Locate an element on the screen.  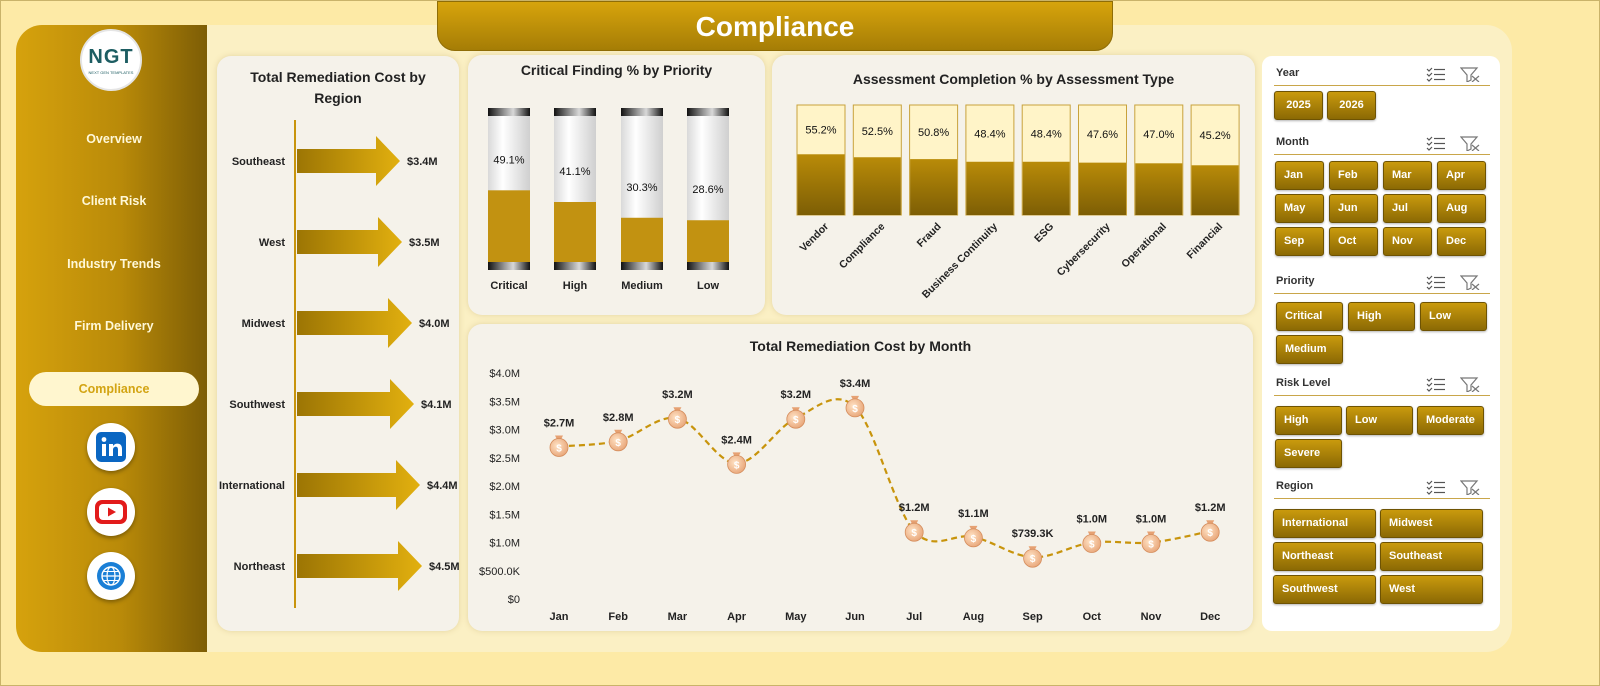
priority-value-label: 28.6% is located at coordinates (707, 190).